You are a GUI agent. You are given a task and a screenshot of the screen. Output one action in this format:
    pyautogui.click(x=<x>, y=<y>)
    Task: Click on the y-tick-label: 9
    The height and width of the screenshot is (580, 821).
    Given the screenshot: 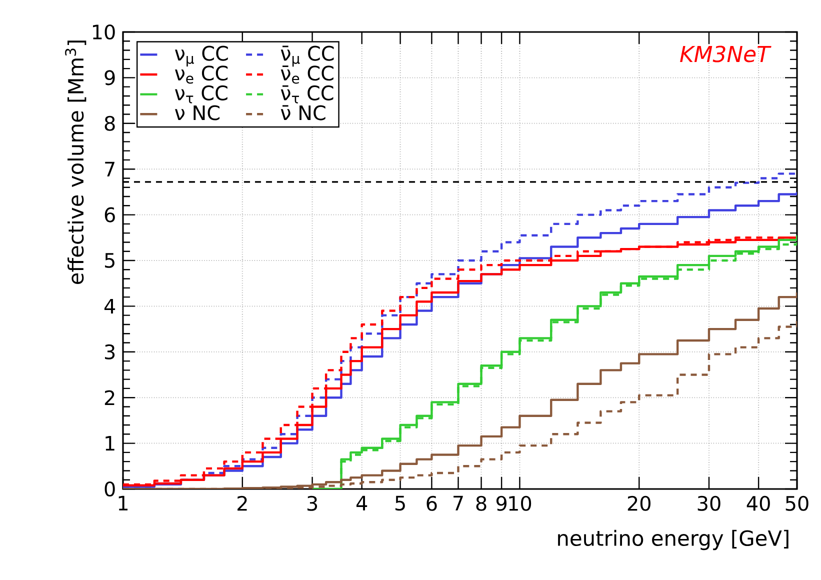 What is the action you would take?
    pyautogui.click(x=109, y=78)
    